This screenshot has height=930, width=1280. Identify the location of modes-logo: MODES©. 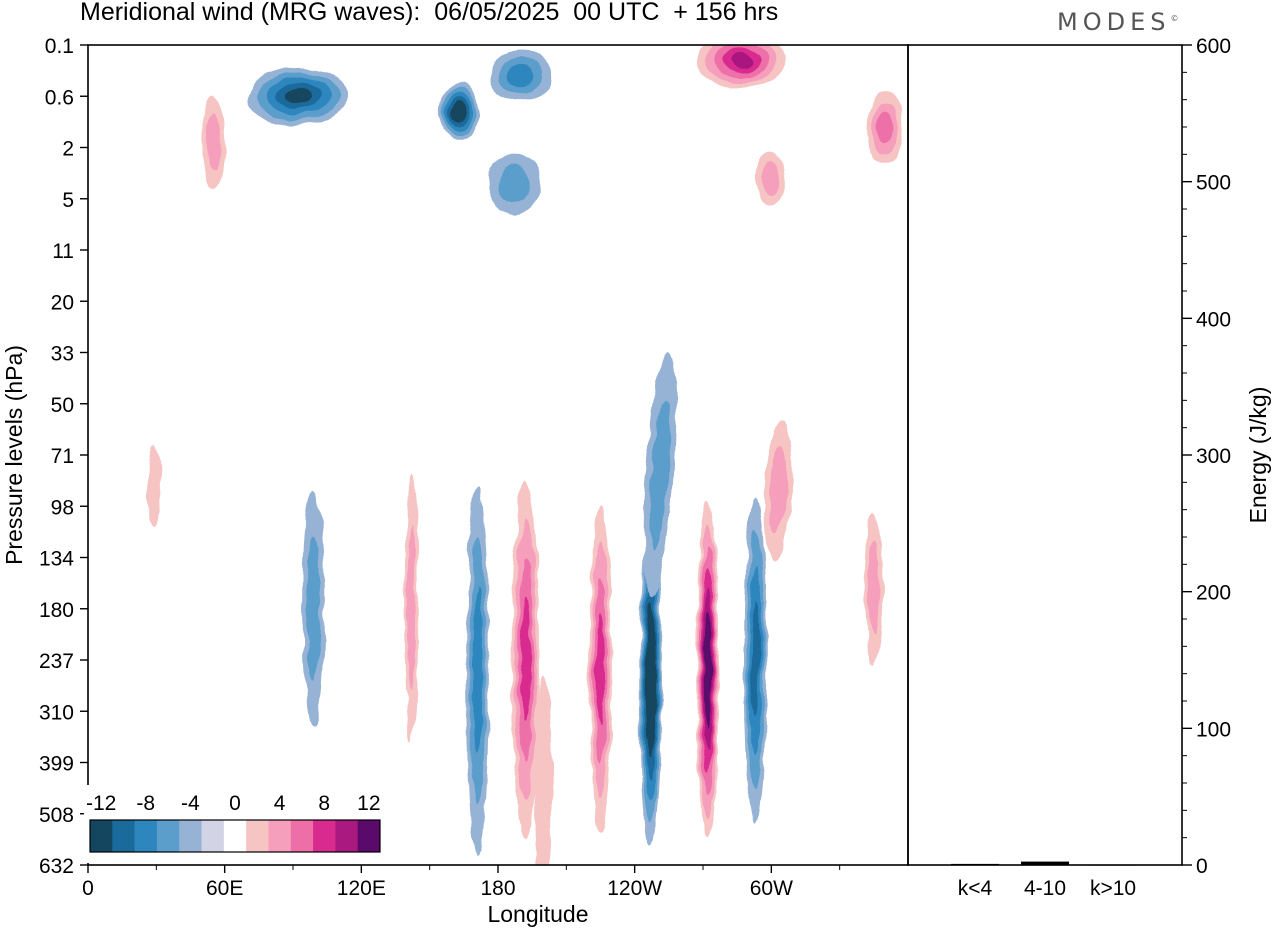
(1117, 22).